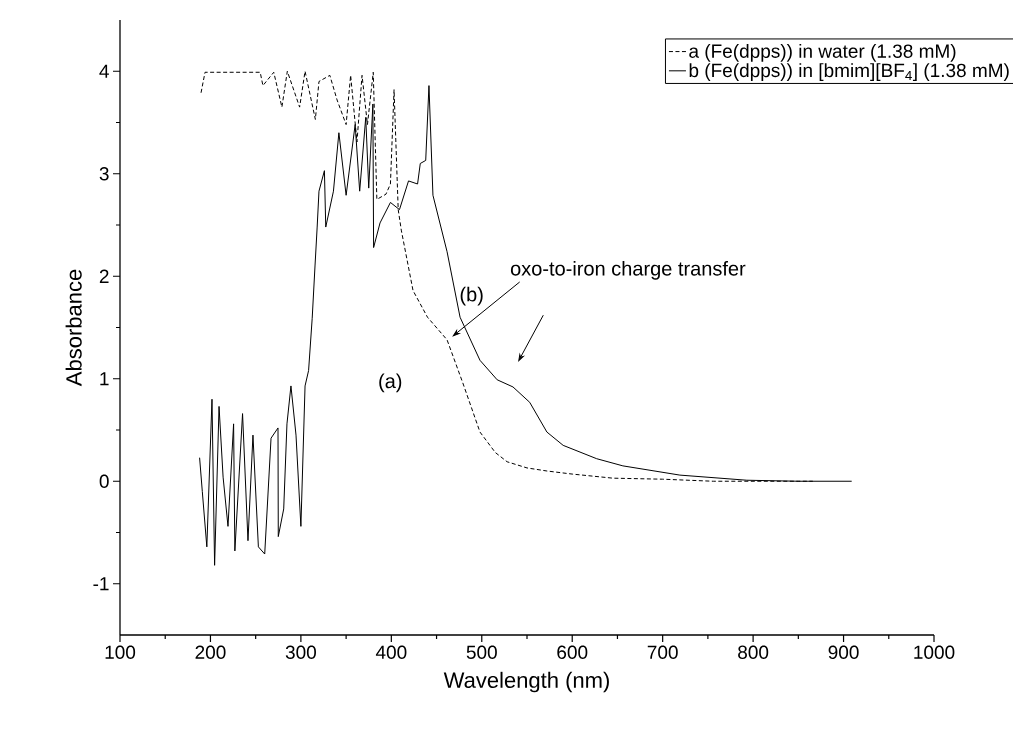 The height and width of the screenshot is (731, 1013). I want to click on y-tick-label: 4, so click(104, 71).